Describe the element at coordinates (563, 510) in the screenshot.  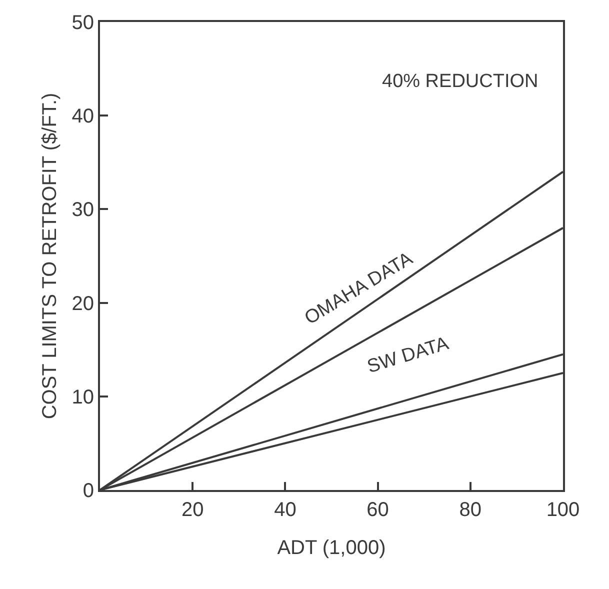
I see `x-tick-label: 100` at that location.